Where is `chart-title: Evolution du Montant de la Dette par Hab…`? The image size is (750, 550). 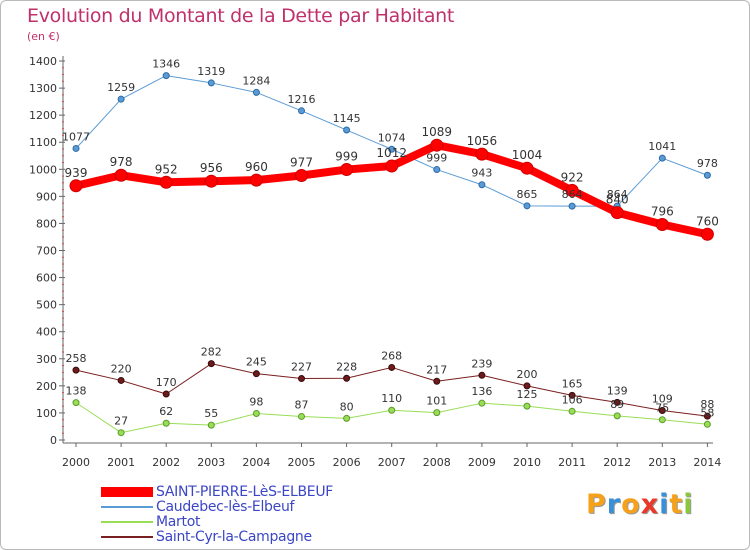 chart-title: Evolution du Montant de la Dette par Hab… is located at coordinates (241, 16).